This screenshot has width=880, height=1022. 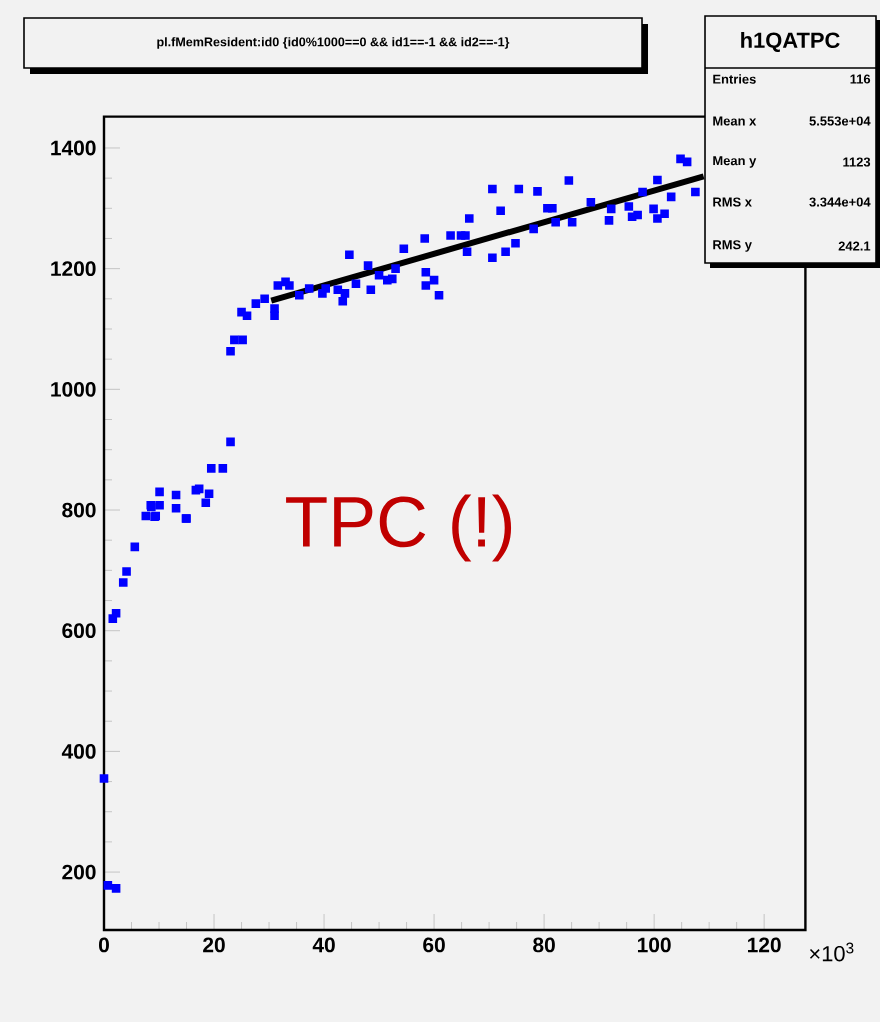 What do you see at coordinates (73, 148) in the screenshot?
I see `y-tick-label: 1400` at bounding box center [73, 148].